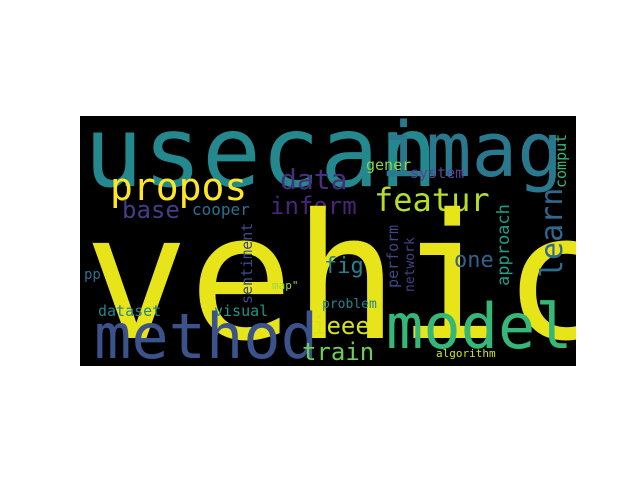 This screenshot has width=640, height=480. Describe the element at coordinates (472, 155) in the screenshot. I see `word-imag: imag` at that location.